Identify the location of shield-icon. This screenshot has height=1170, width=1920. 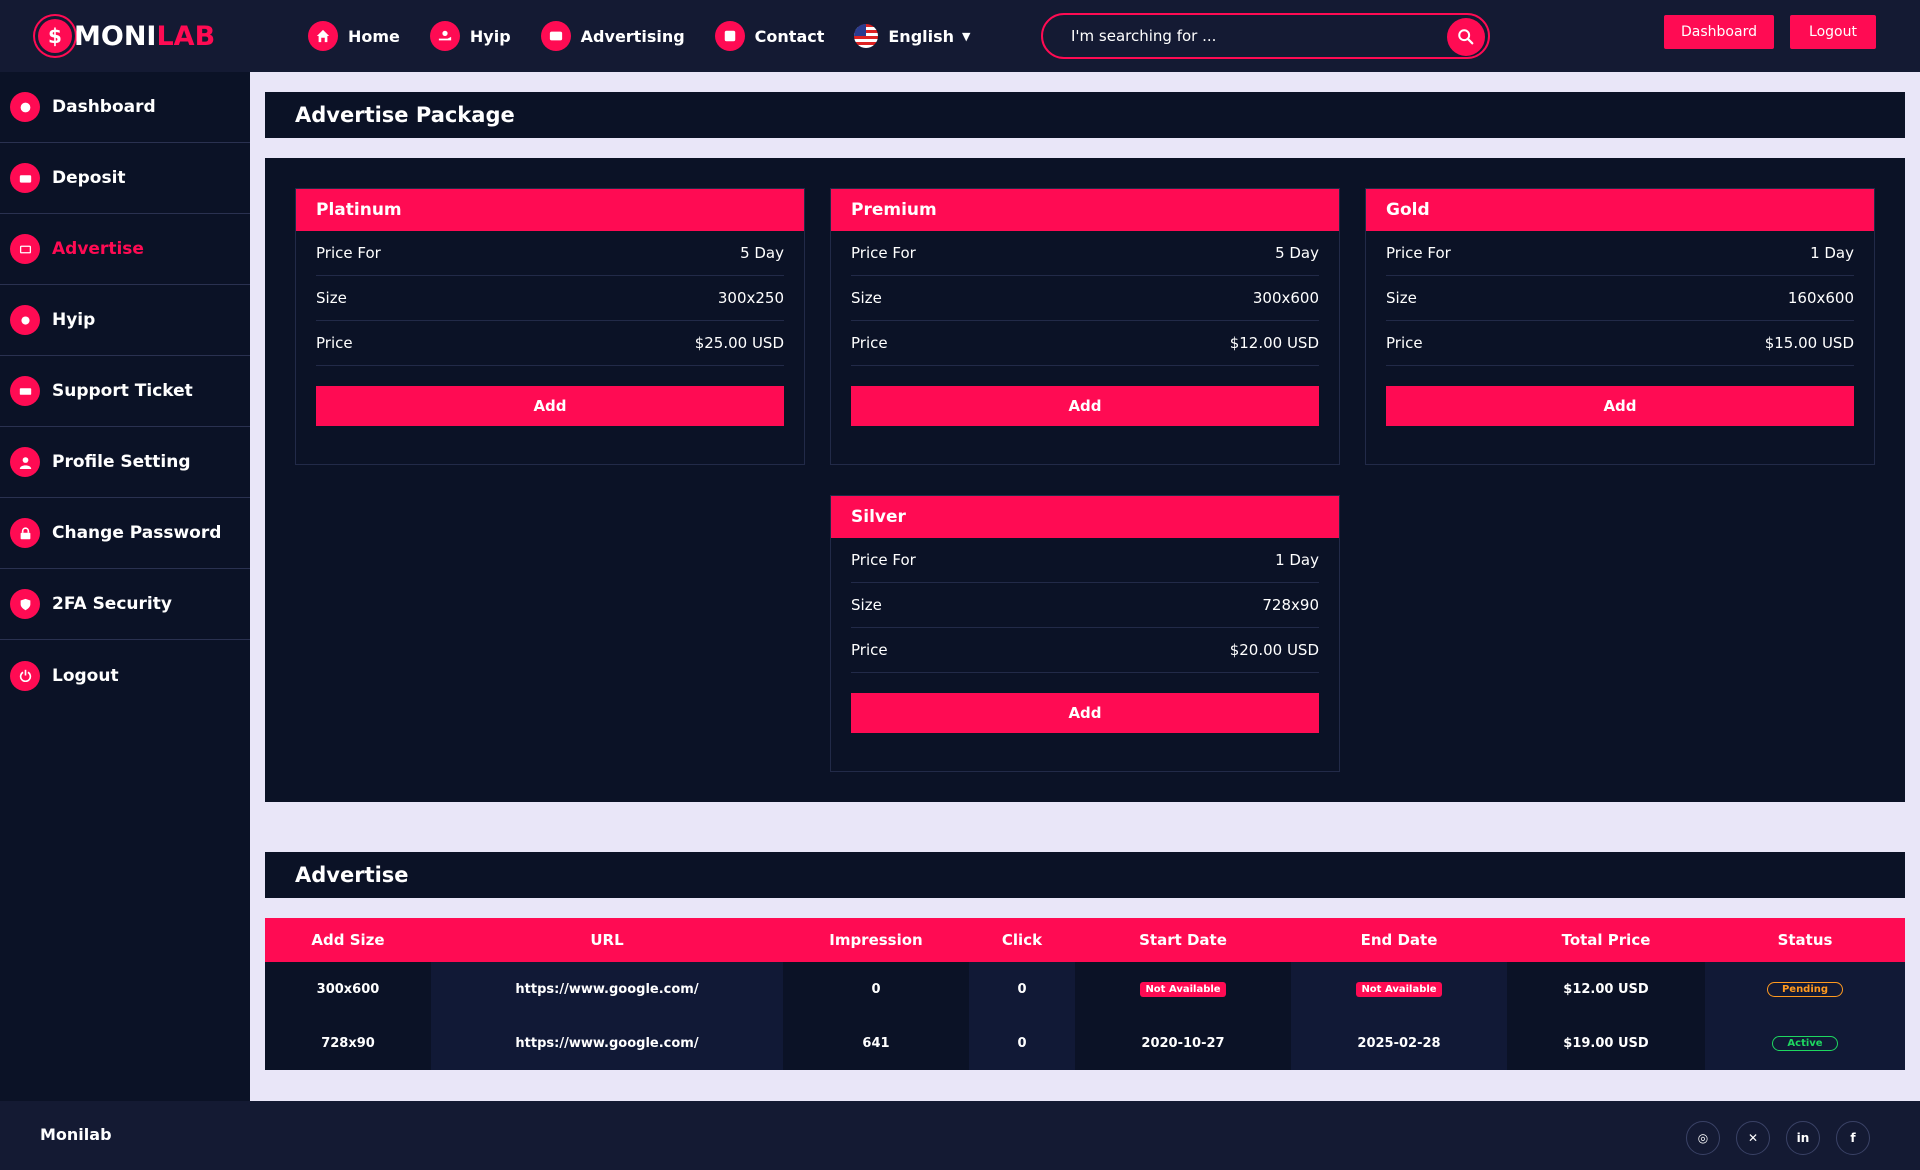
(25, 604).